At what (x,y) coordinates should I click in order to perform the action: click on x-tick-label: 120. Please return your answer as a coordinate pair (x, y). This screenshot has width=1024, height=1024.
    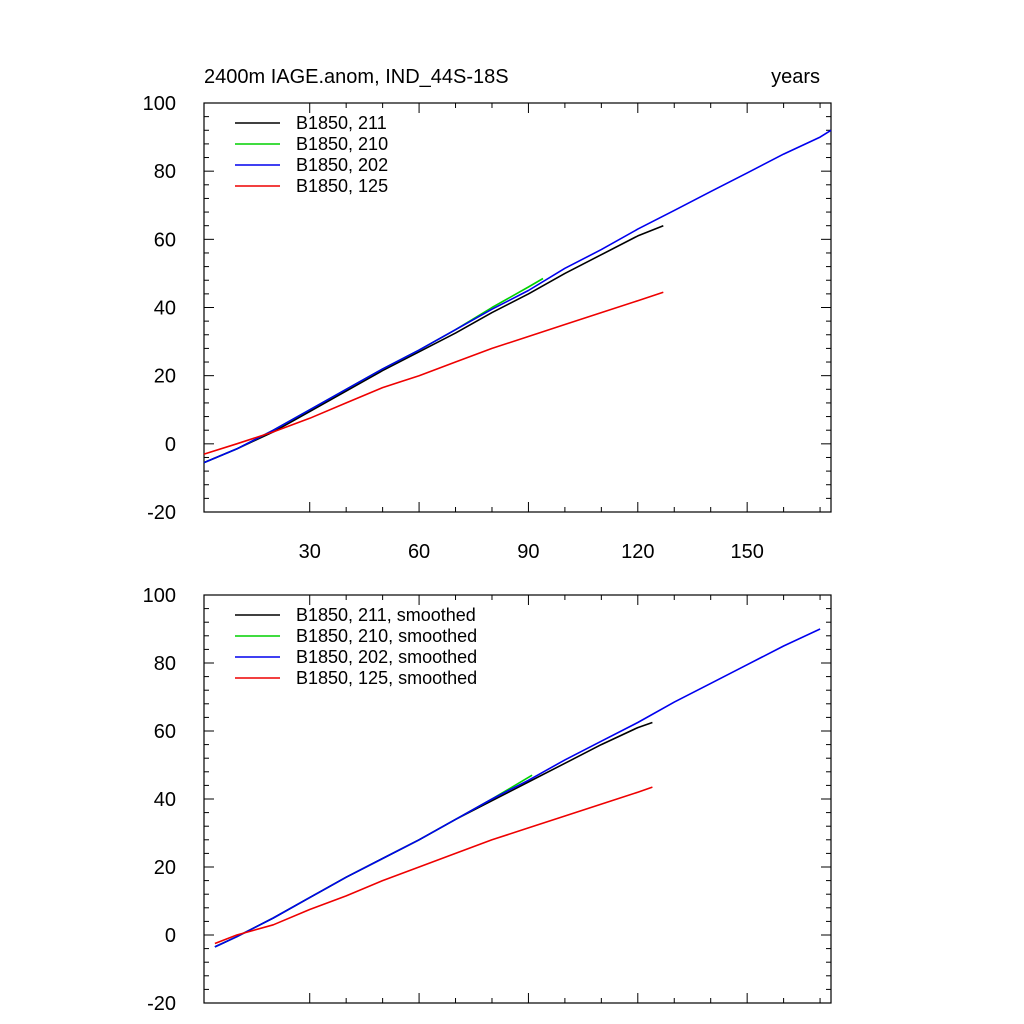
    Looking at the image, I should click on (637, 552).